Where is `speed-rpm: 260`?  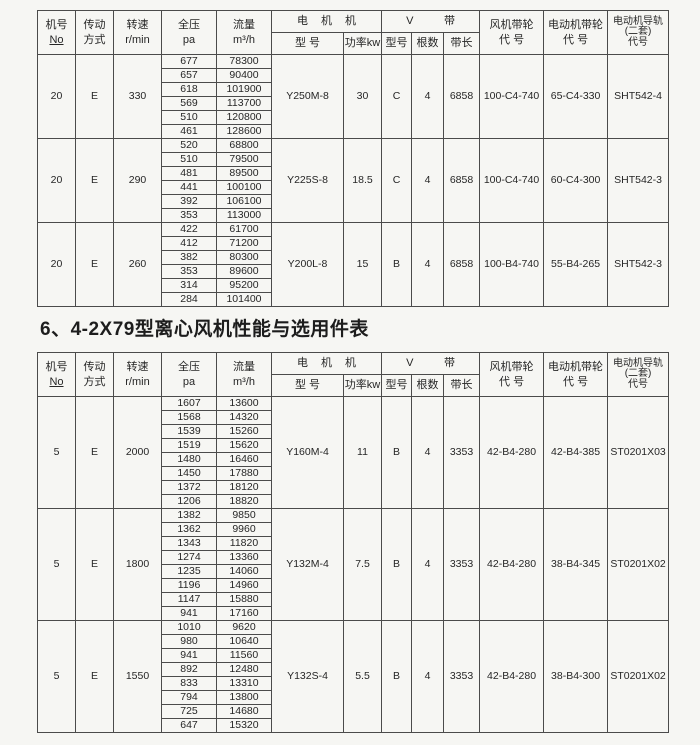 speed-rpm: 260 is located at coordinates (137, 264).